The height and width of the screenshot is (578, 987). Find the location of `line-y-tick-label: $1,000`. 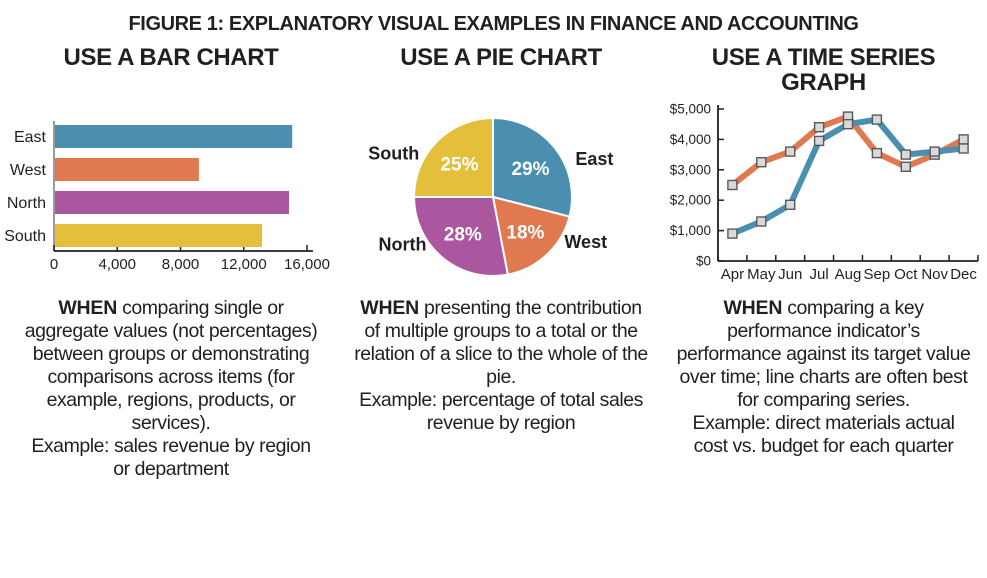

line-y-tick-label: $1,000 is located at coordinates (689, 230).